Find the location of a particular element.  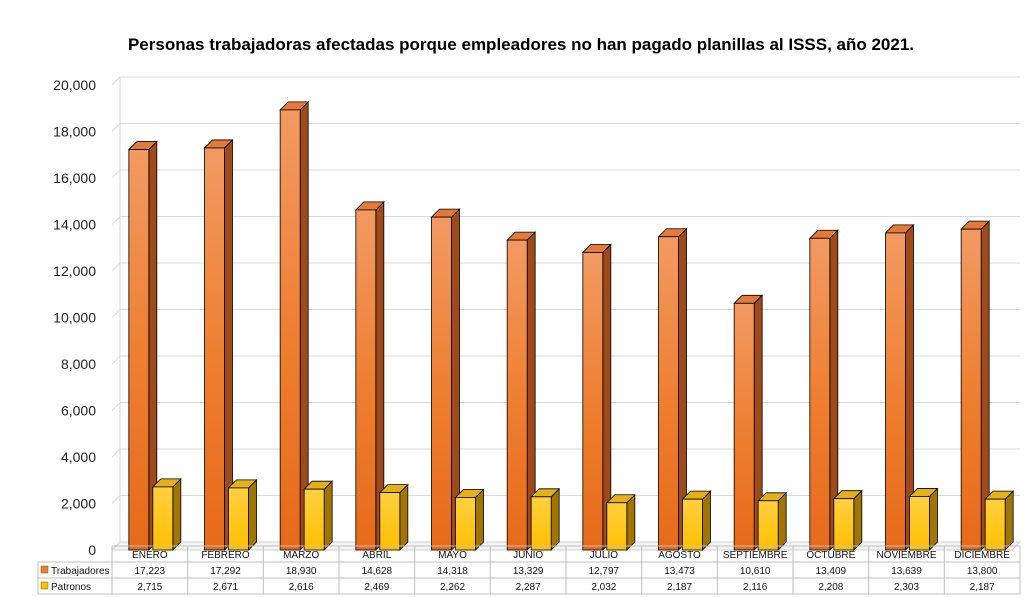

data-label: 2,671 is located at coordinates (225, 587).